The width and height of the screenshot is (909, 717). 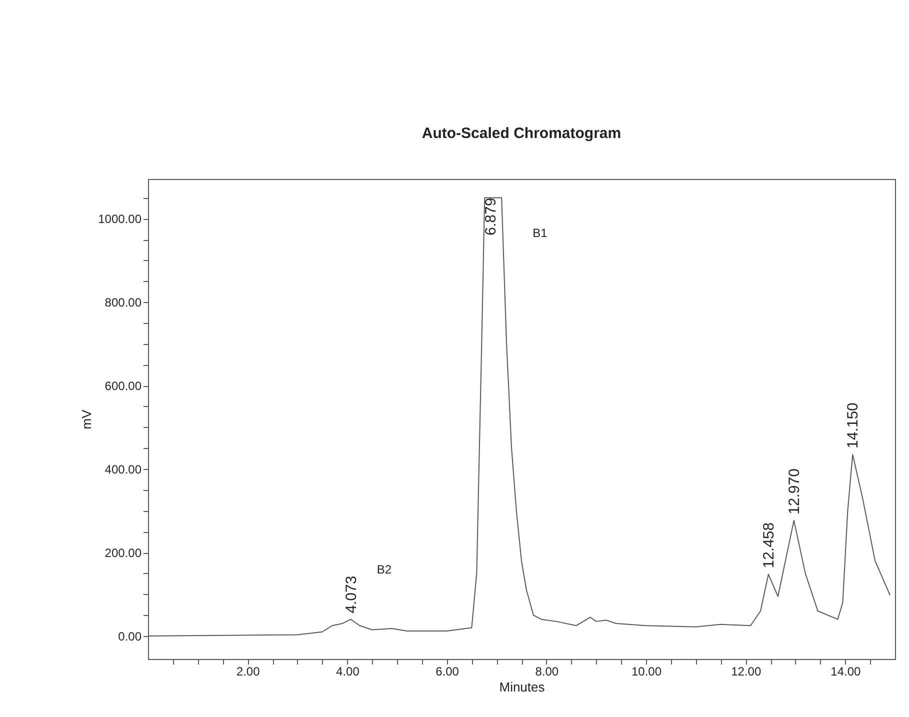 I want to click on y-tick-label: 1000.00, so click(x=120, y=219).